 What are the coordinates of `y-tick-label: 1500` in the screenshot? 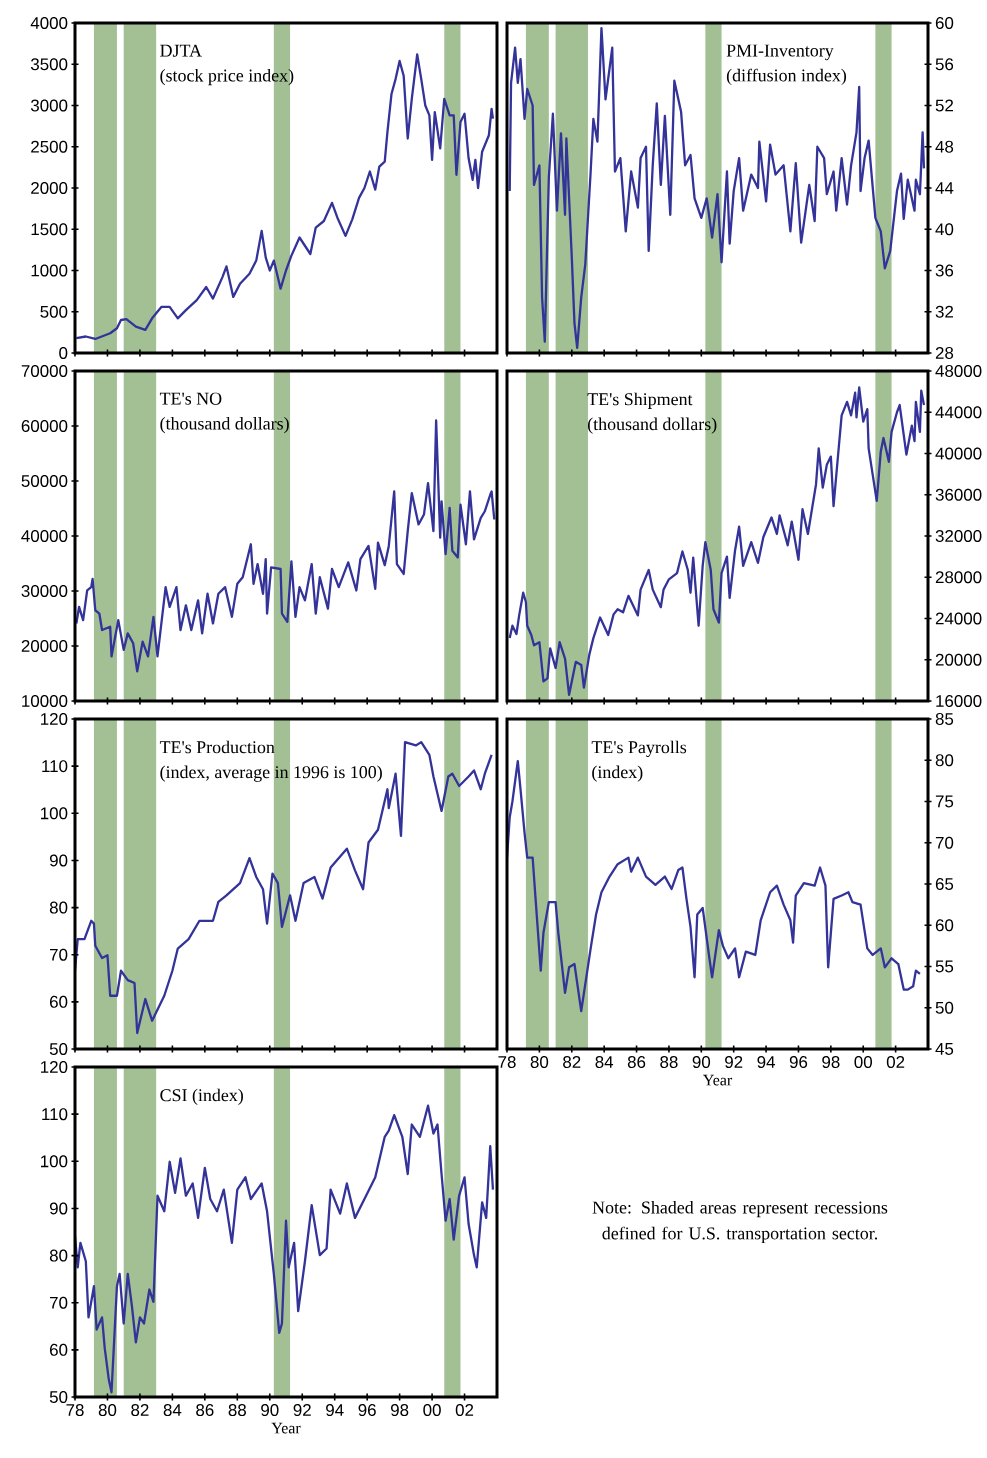 It's located at (49, 229).